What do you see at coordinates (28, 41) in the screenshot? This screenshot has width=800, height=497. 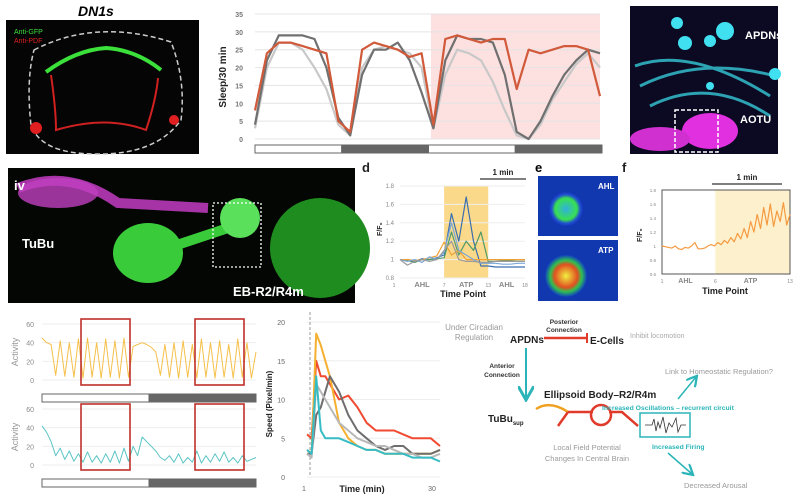 I see `anti-pdf-label: Anti-PDF` at bounding box center [28, 41].